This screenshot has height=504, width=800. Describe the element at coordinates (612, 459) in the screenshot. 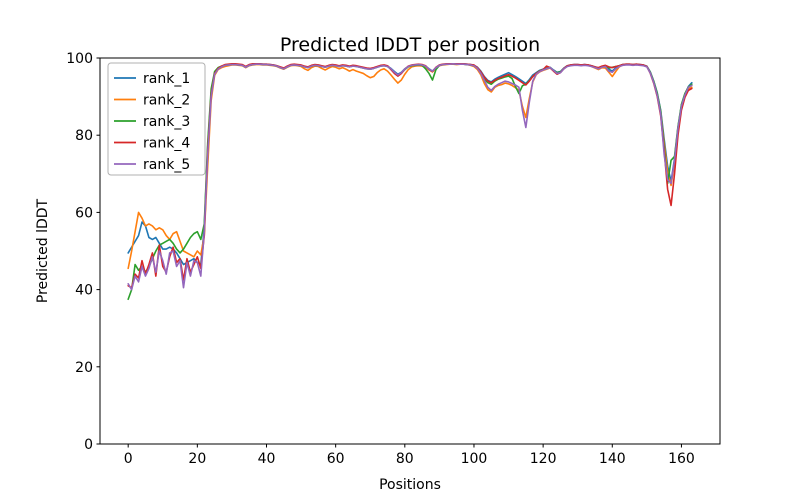

I see `x-tick-label: 140` at that location.